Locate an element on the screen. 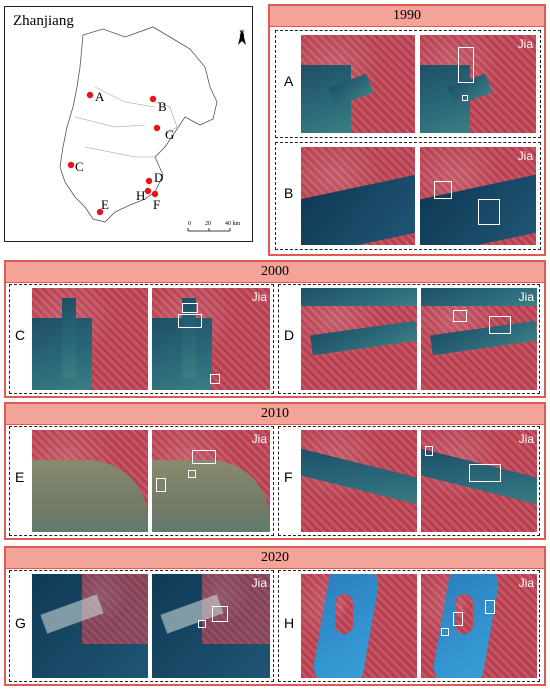  group-c-label: C is located at coordinates (20, 335).